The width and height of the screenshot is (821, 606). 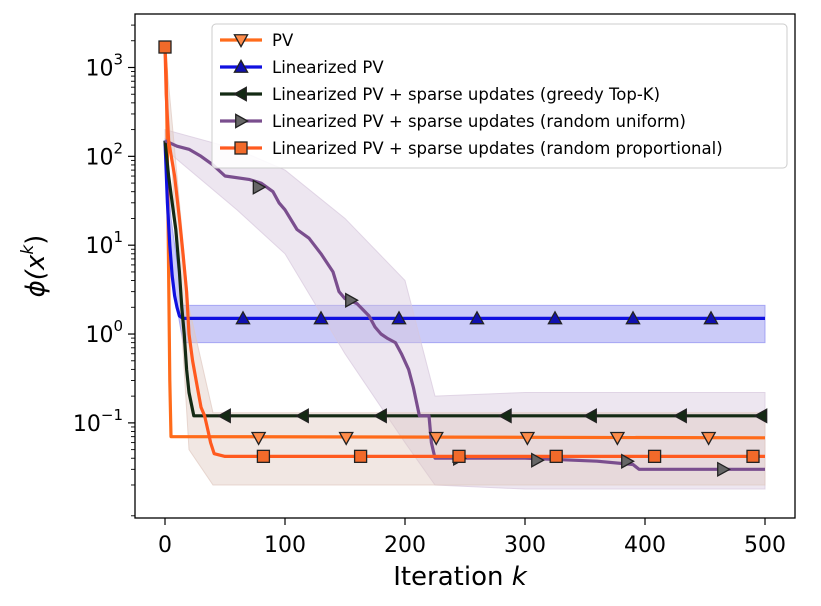 I want to click on legend-label-1: Linearized PV, so click(x=328, y=67).